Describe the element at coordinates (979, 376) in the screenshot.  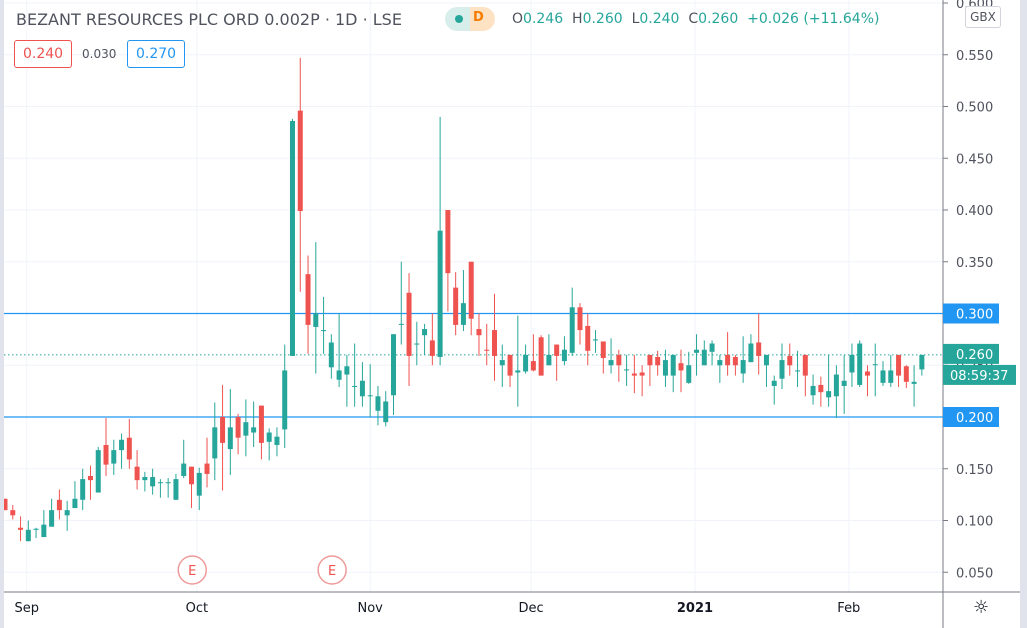
I see `bar-countdown-label: 08:59:37` at that location.